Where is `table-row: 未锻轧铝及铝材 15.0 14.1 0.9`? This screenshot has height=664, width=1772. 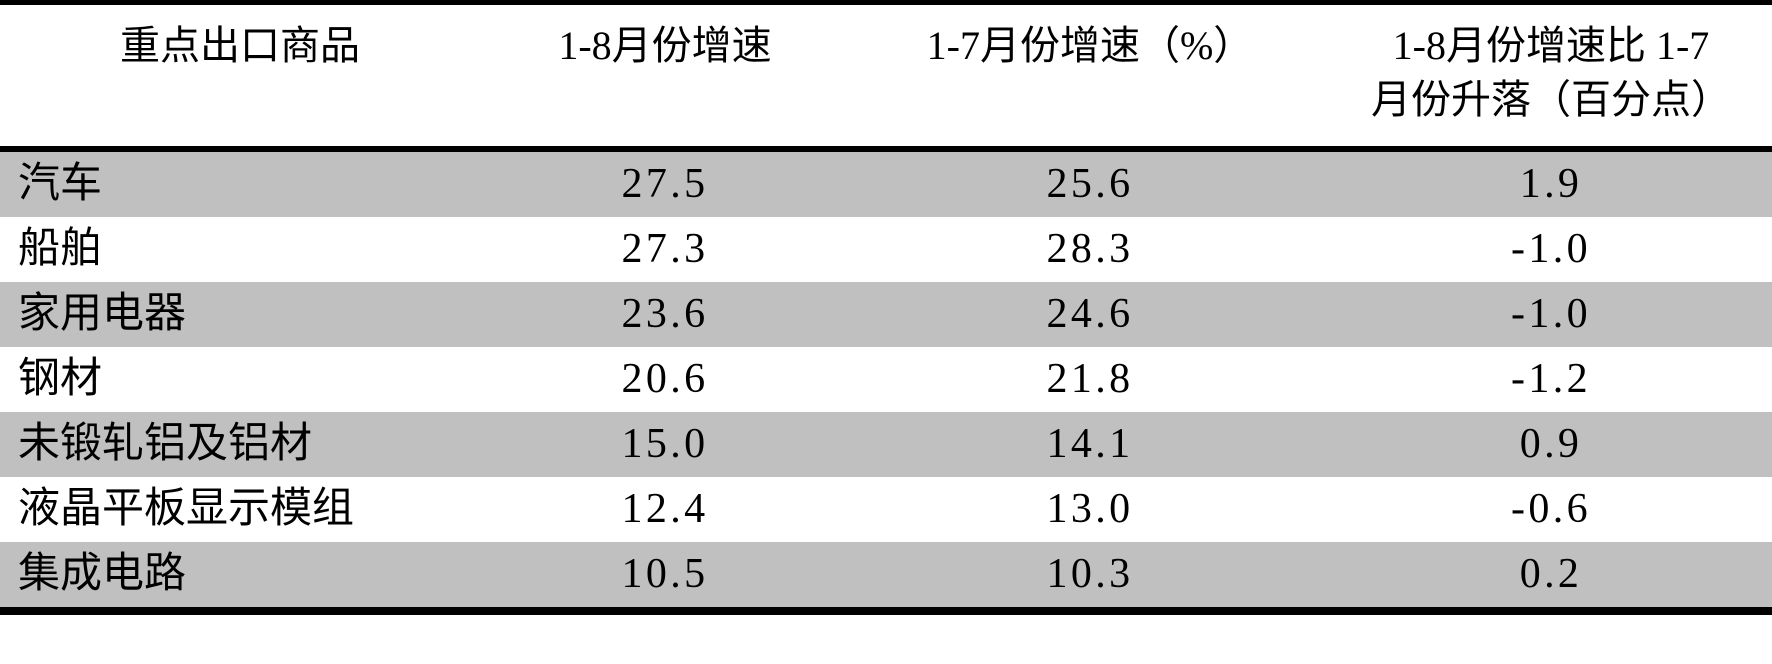 table-row: 未锻轧铝及铝材 15.0 14.1 0.9 is located at coordinates (886, 444).